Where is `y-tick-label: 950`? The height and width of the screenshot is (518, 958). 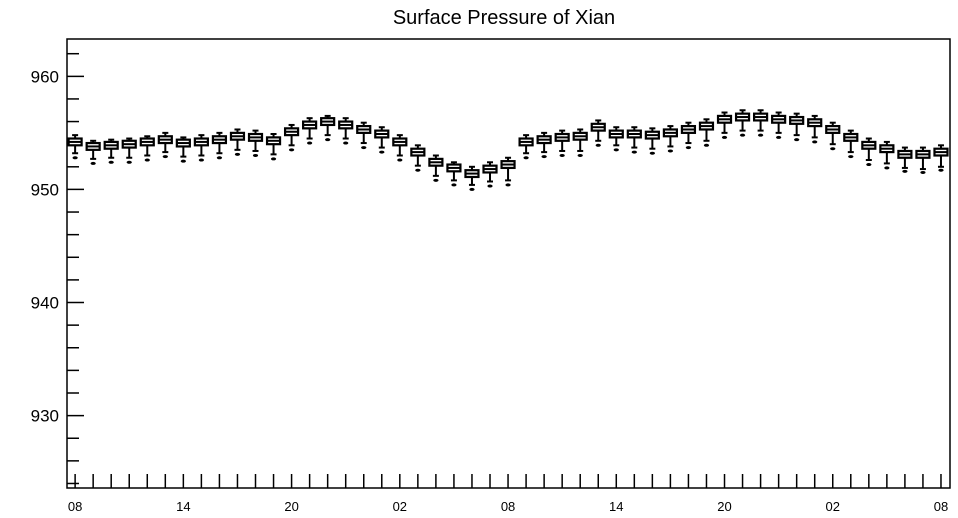 y-tick-label: 950 is located at coordinates (45, 189).